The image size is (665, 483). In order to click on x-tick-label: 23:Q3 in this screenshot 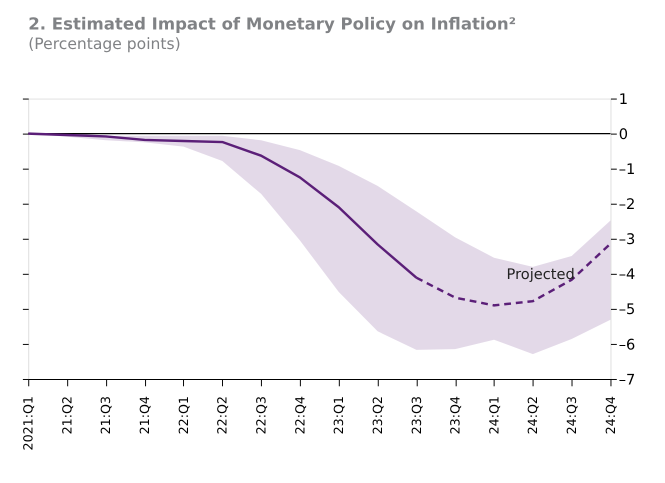, I will do `click(416, 415)`.